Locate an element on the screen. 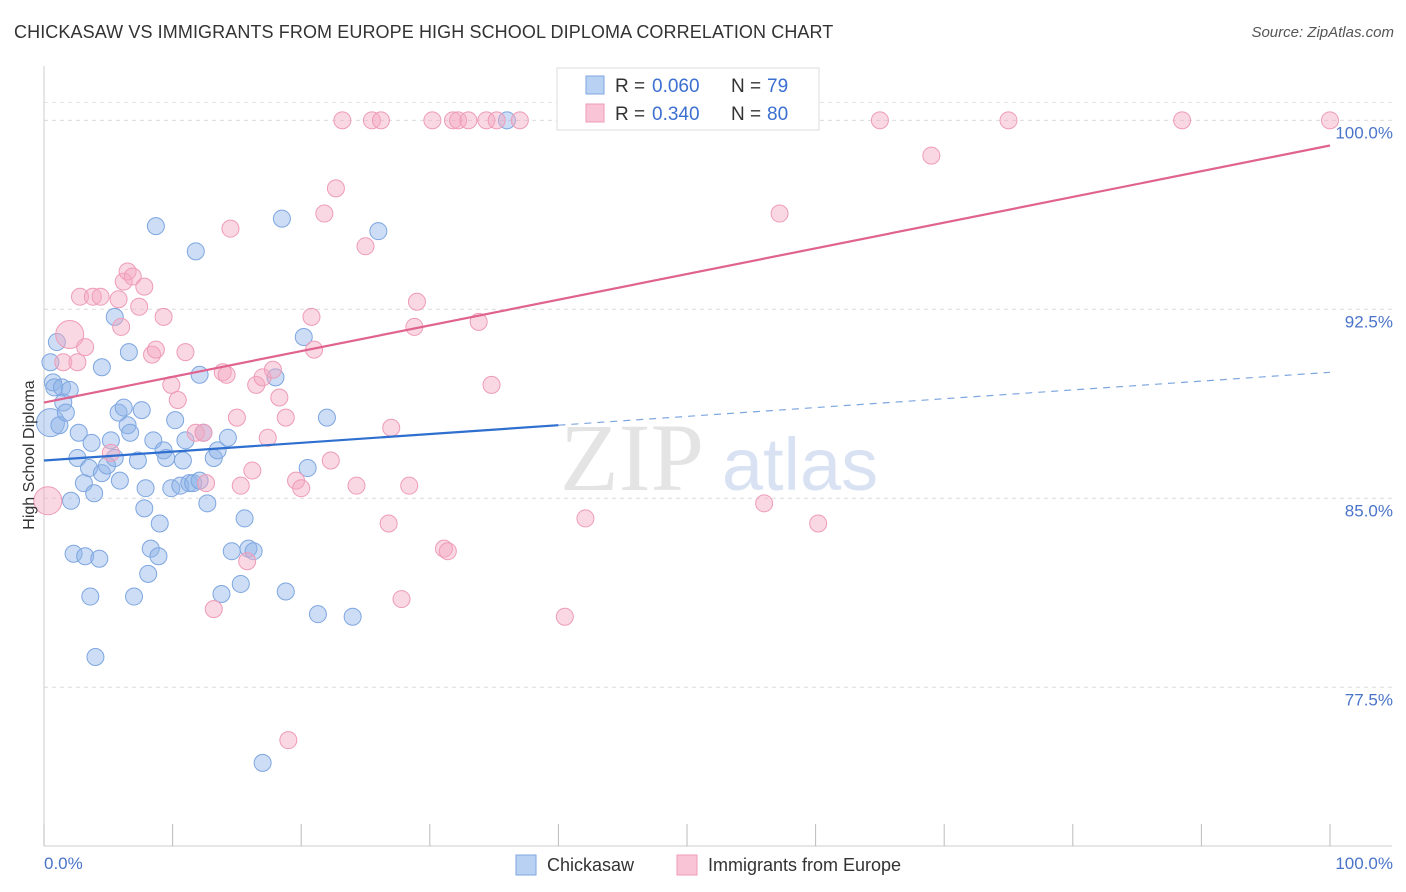  x-tick-label-max: 100.0% is located at coordinates (1364, 863).